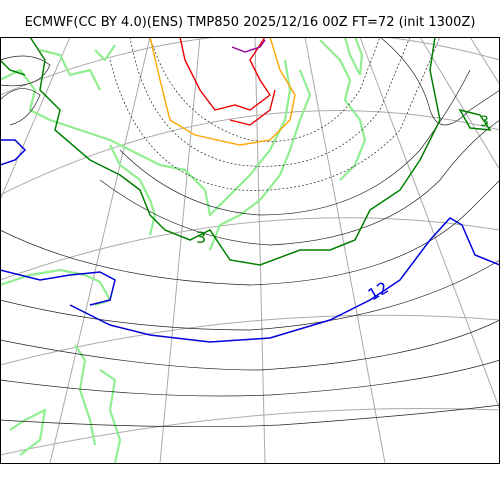  I want to click on isotherm-orange, so click(222, 91).